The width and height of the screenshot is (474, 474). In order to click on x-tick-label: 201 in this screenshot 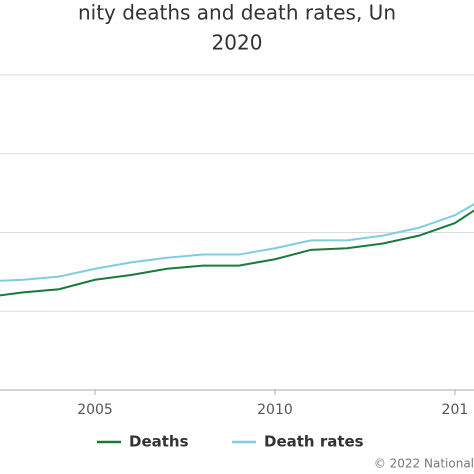, I will do `click(455, 410)`.